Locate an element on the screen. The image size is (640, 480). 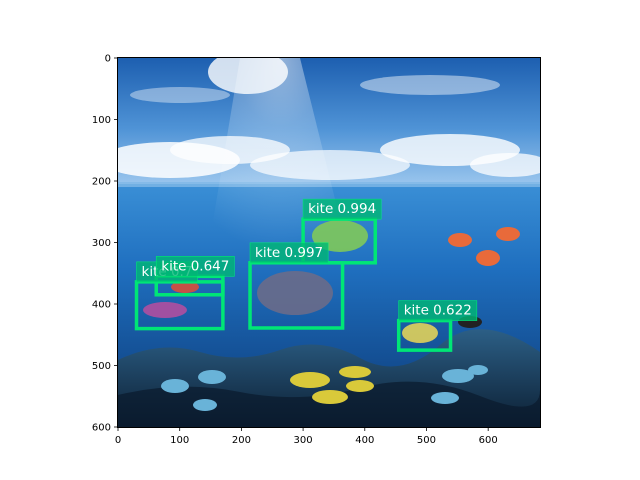
y-tick-label: 600 is located at coordinates (101, 428).